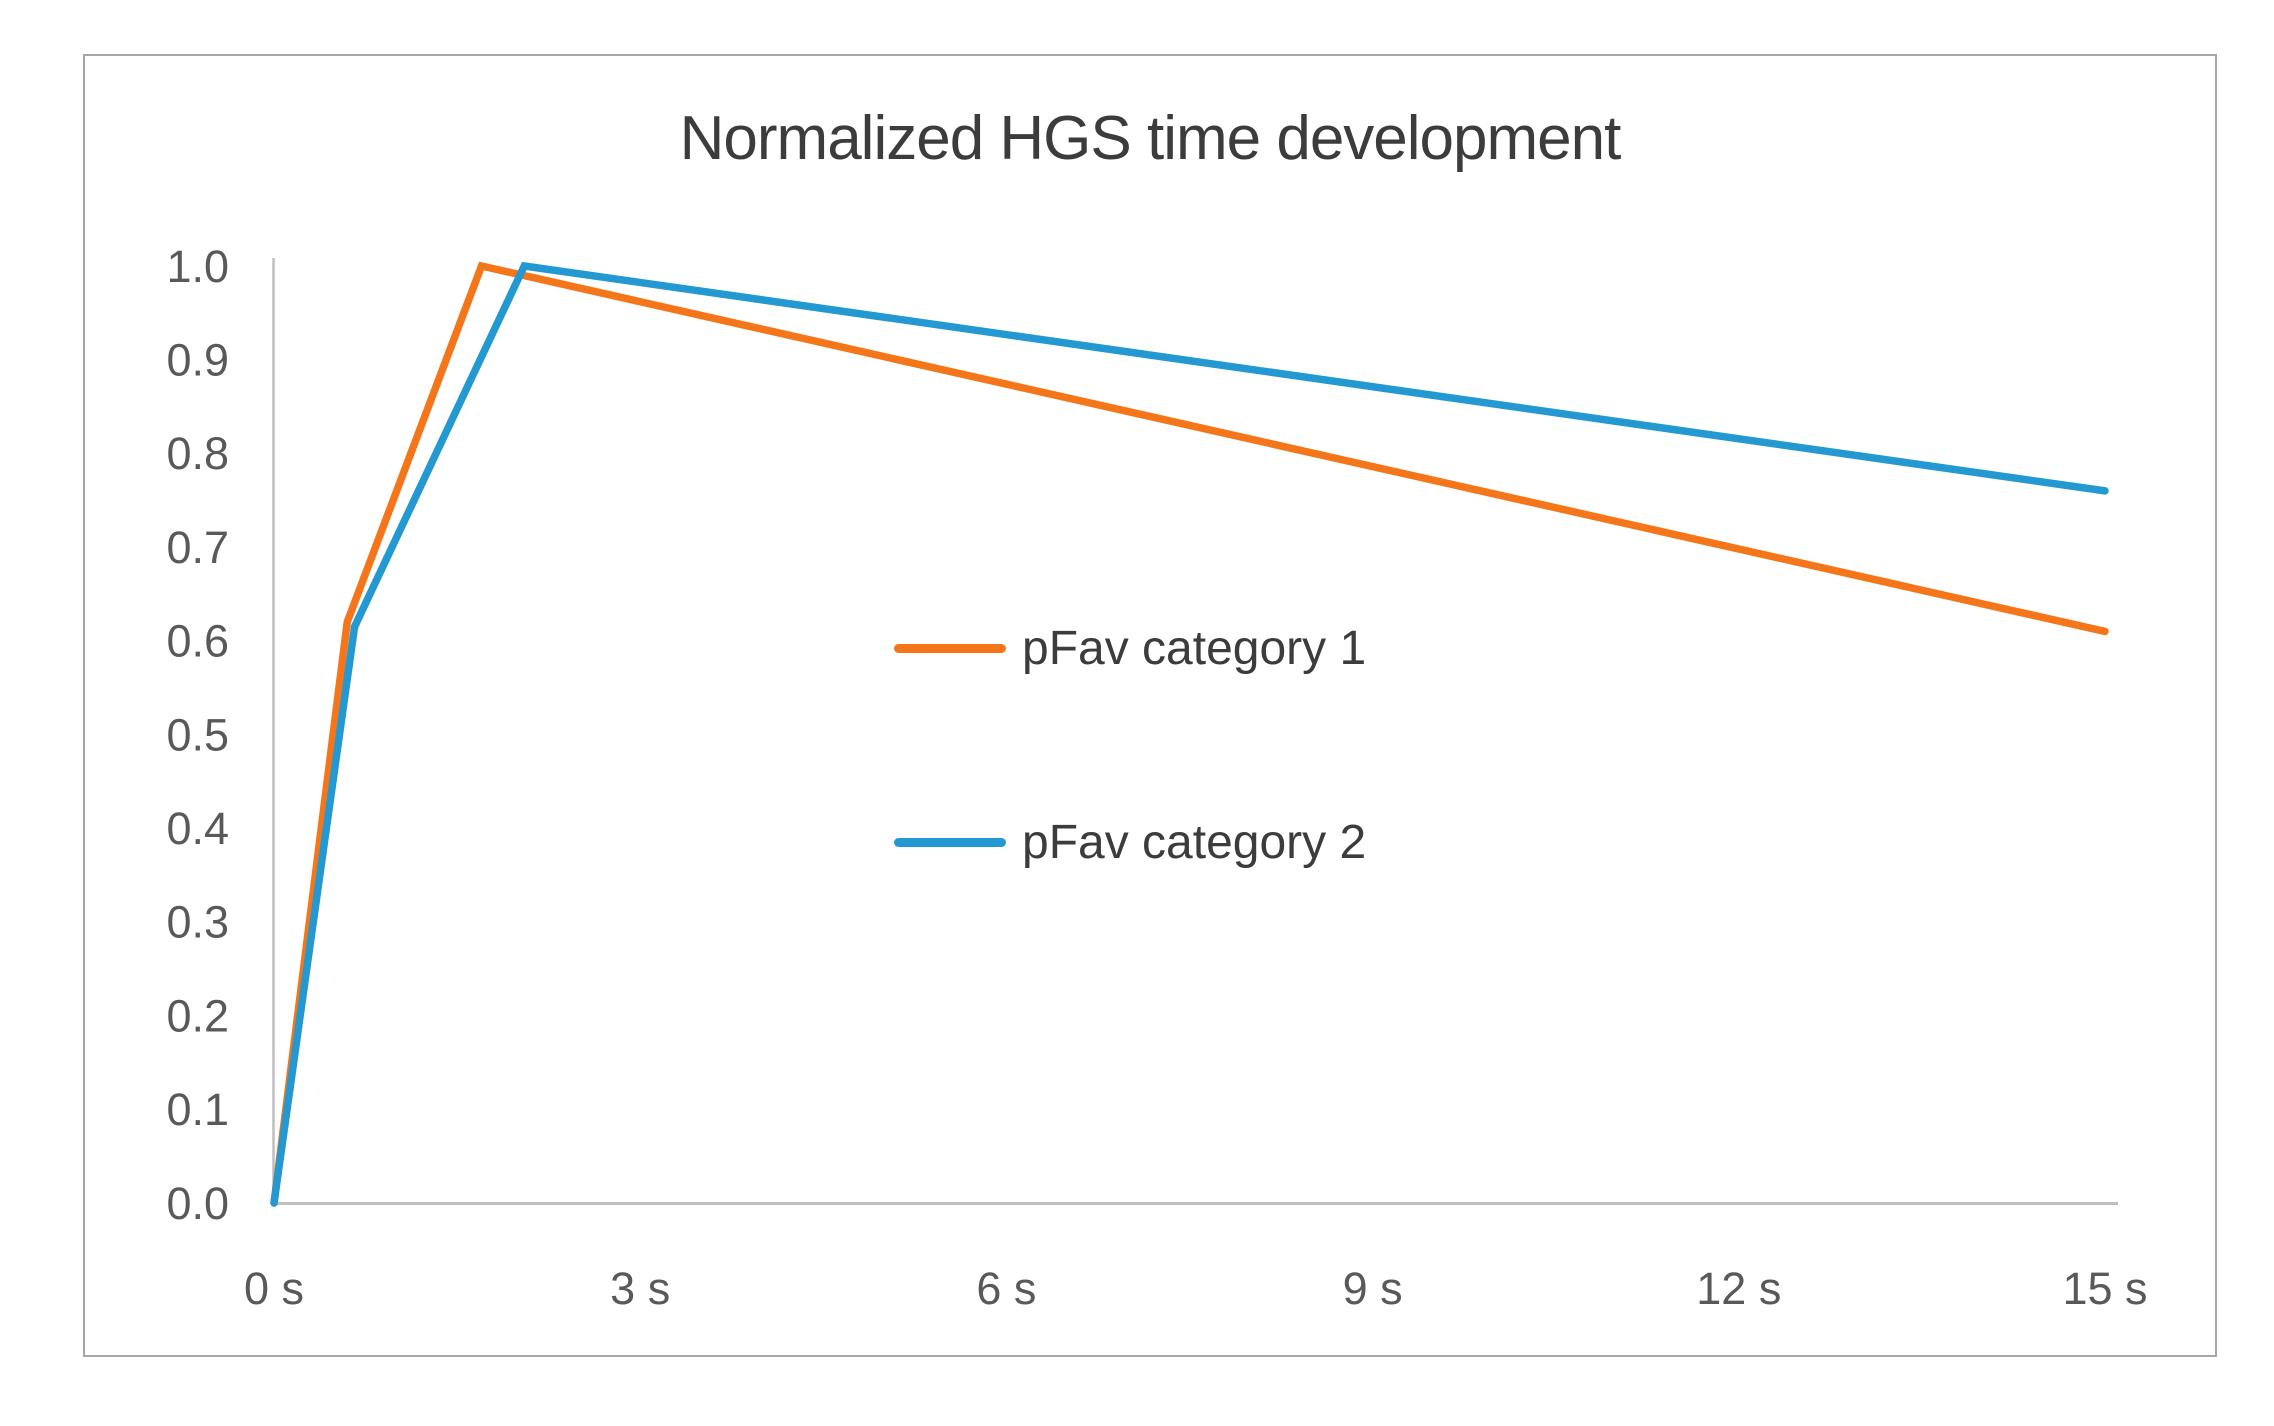  I want to click on y-tick-label: 0.0, so click(197, 1203).